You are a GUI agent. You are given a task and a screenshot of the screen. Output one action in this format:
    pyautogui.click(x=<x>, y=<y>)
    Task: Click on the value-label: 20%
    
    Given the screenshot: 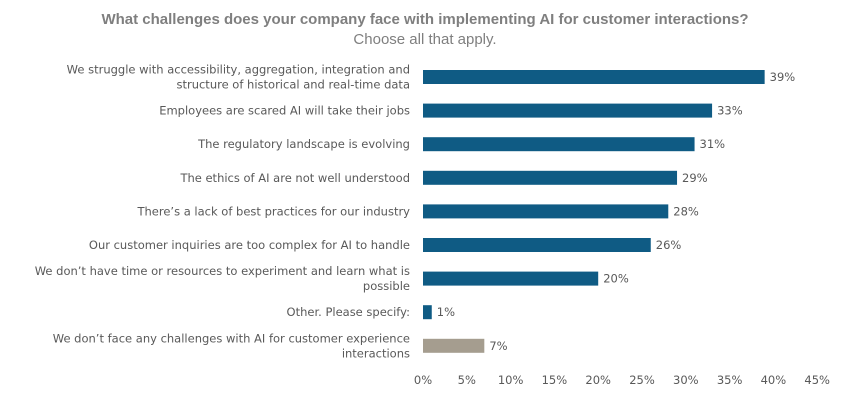 What is the action you would take?
    pyautogui.click(x=616, y=279)
    